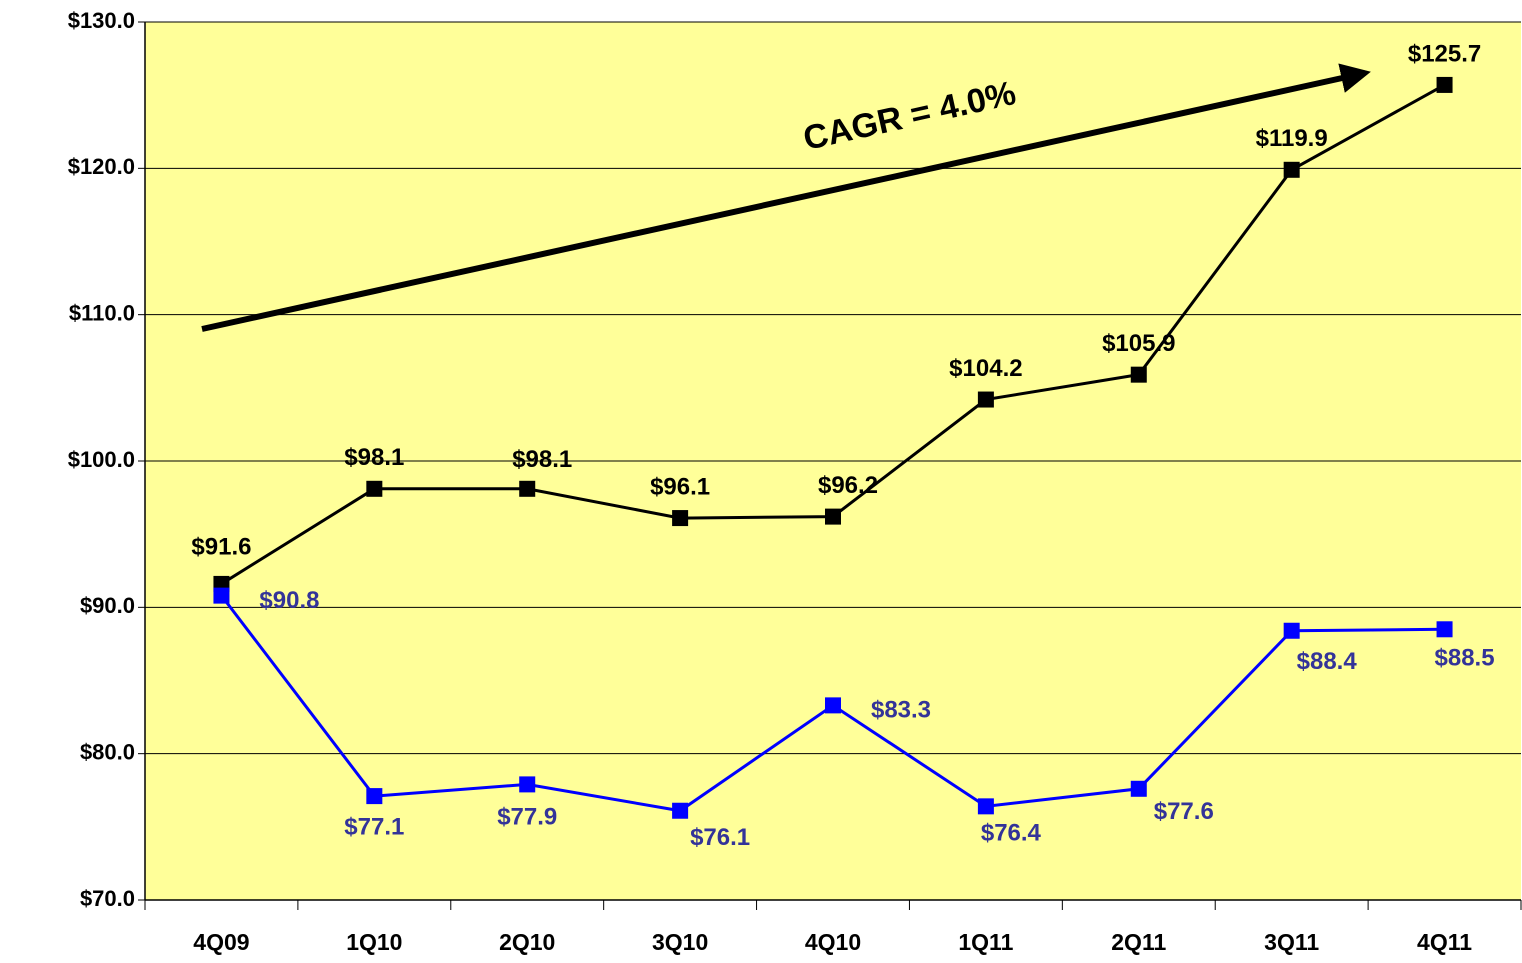 The image size is (1522, 963). I want to click on x-tick-label: 4Q10, so click(833, 942).